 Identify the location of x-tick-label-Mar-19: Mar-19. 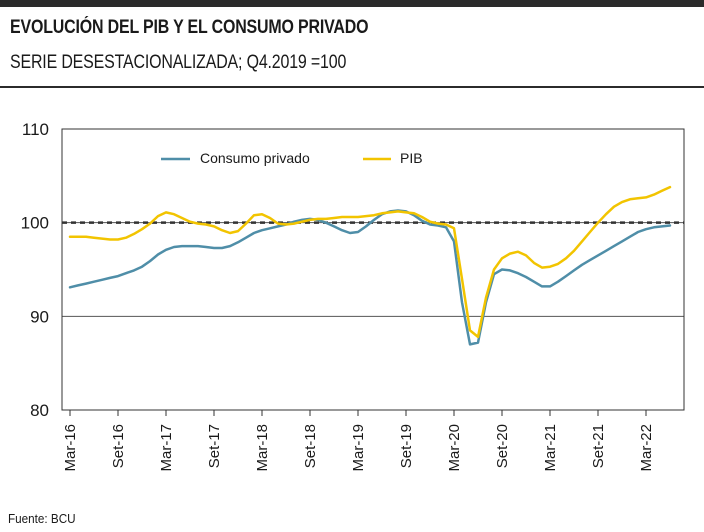
(358, 448).